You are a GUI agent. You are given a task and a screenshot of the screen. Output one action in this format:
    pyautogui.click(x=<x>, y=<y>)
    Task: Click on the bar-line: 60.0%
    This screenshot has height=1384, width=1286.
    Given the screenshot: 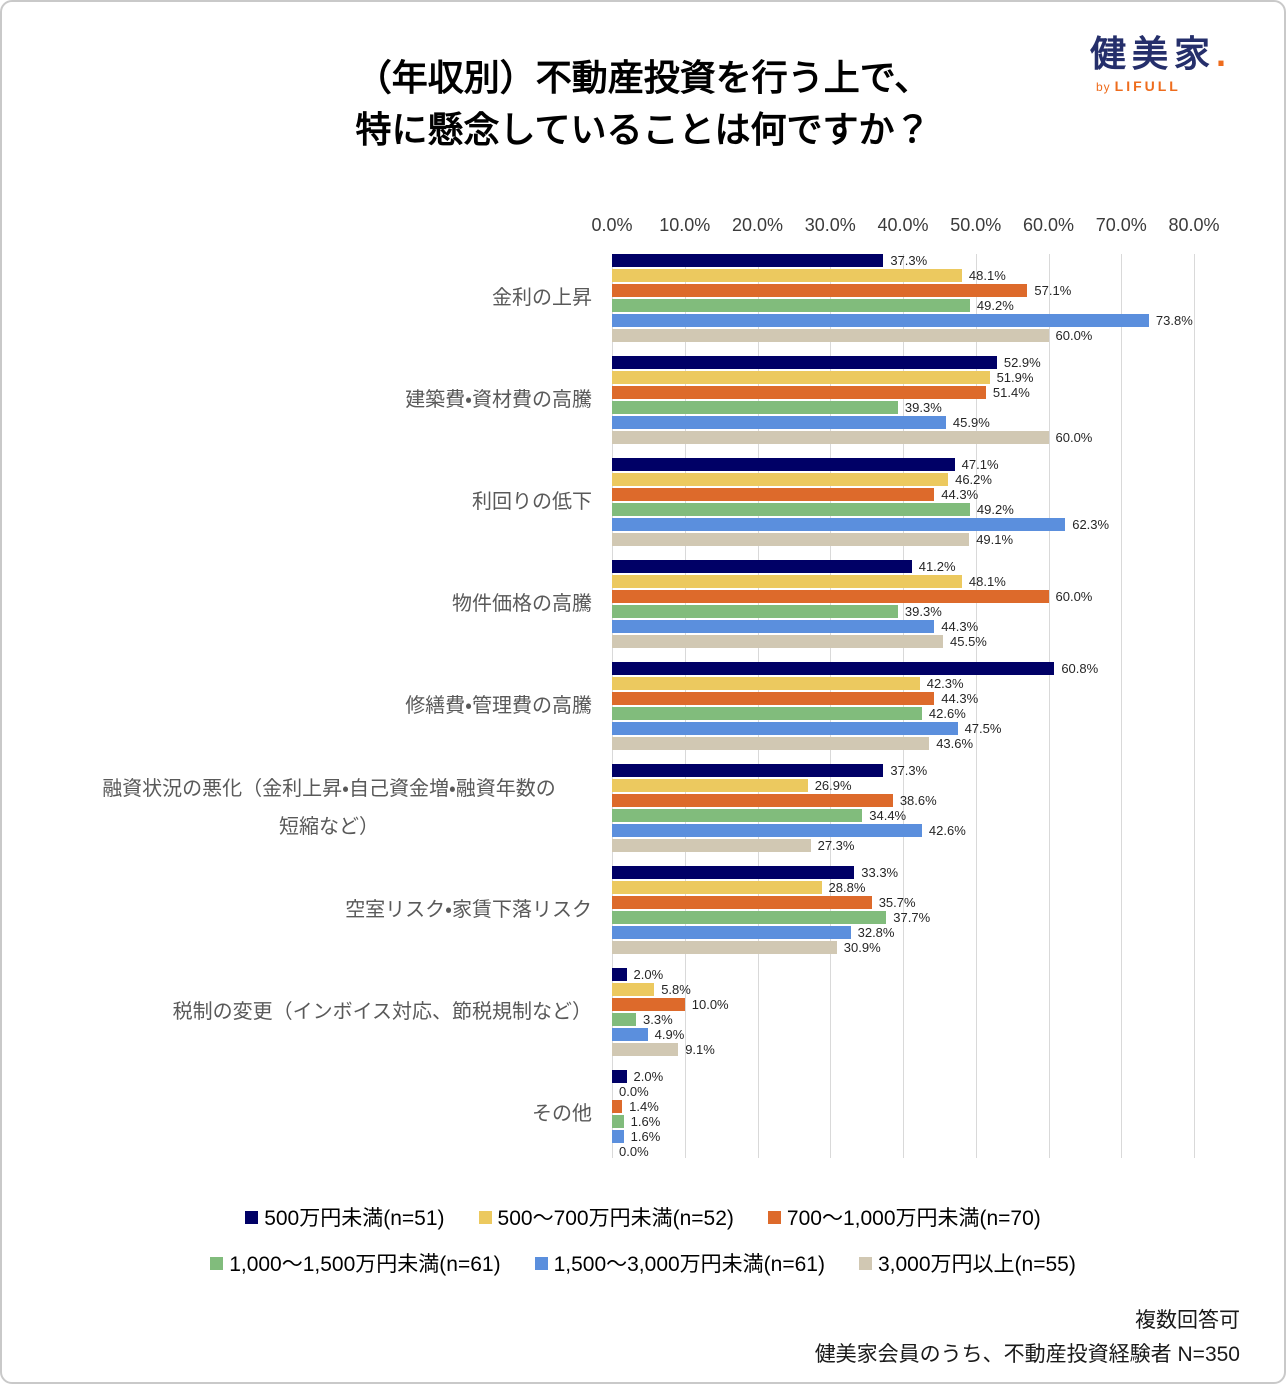 What is the action you would take?
    pyautogui.click(x=903, y=596)
    